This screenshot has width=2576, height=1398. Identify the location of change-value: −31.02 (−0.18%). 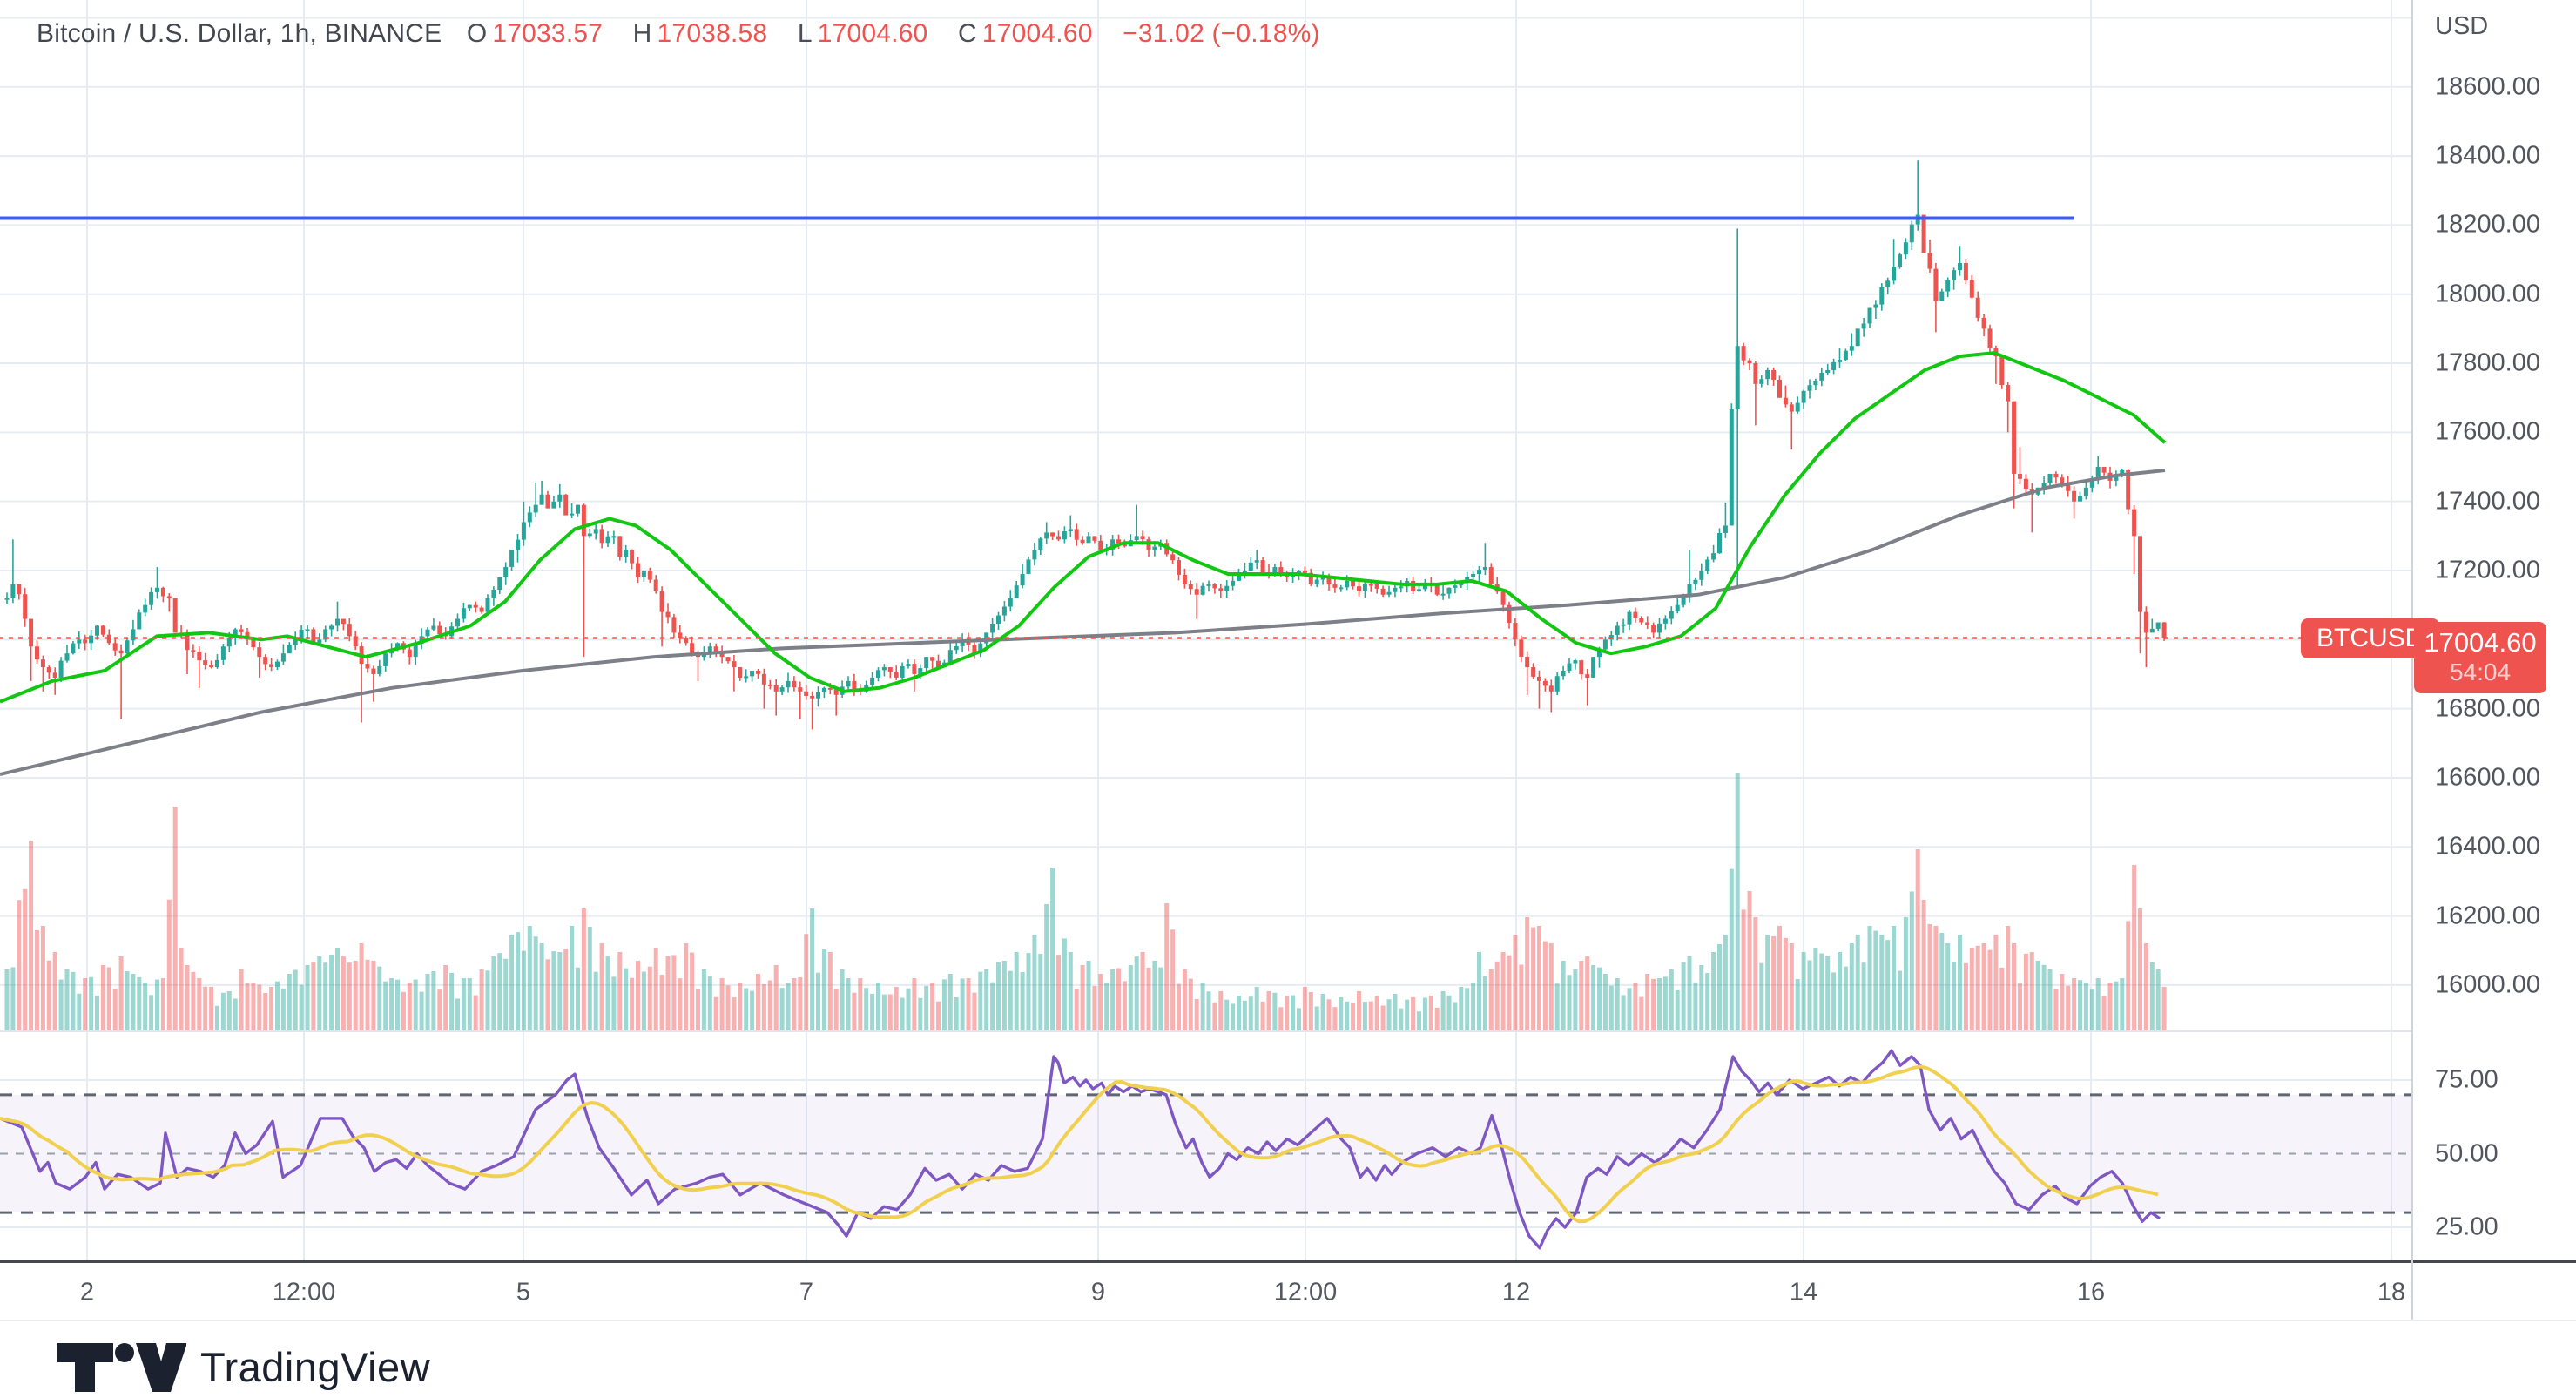
(1221, 33).